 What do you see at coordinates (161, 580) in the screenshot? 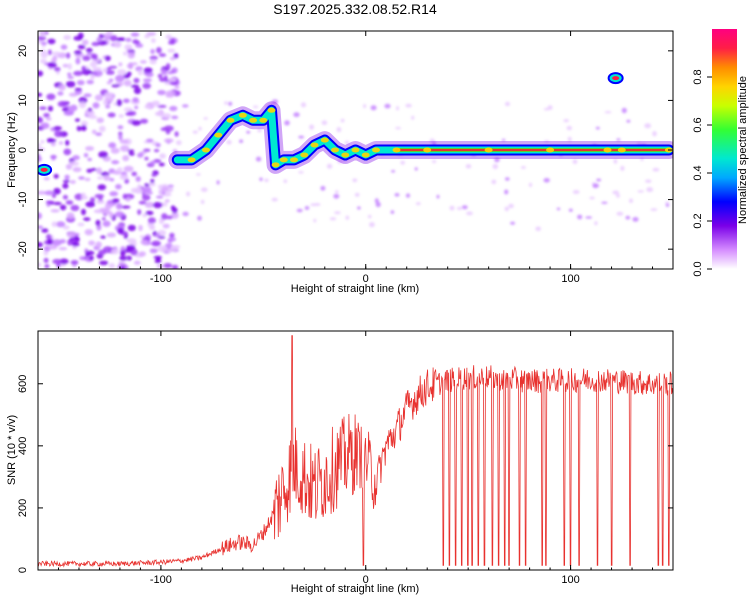
I see `snr-x-tick-label: -100` at bounding box center [161, 580].